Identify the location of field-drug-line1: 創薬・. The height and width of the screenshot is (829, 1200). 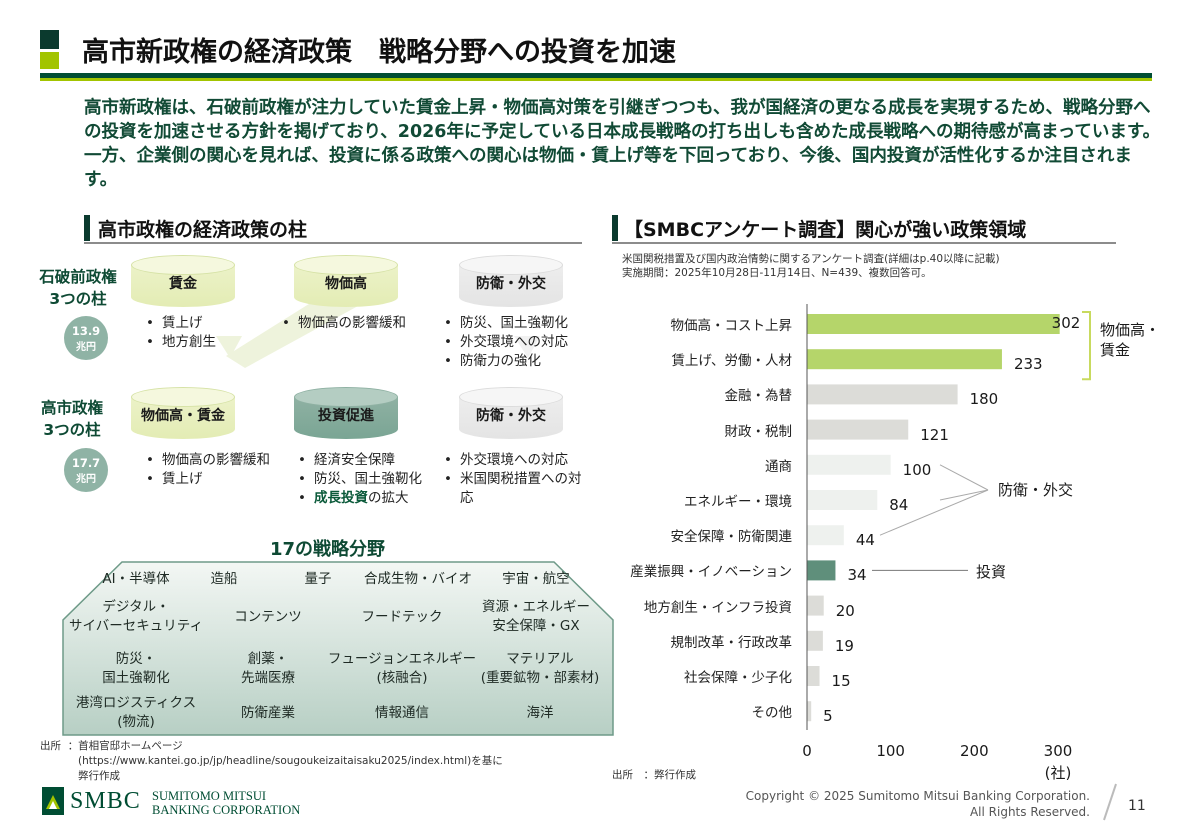
(268, 659).